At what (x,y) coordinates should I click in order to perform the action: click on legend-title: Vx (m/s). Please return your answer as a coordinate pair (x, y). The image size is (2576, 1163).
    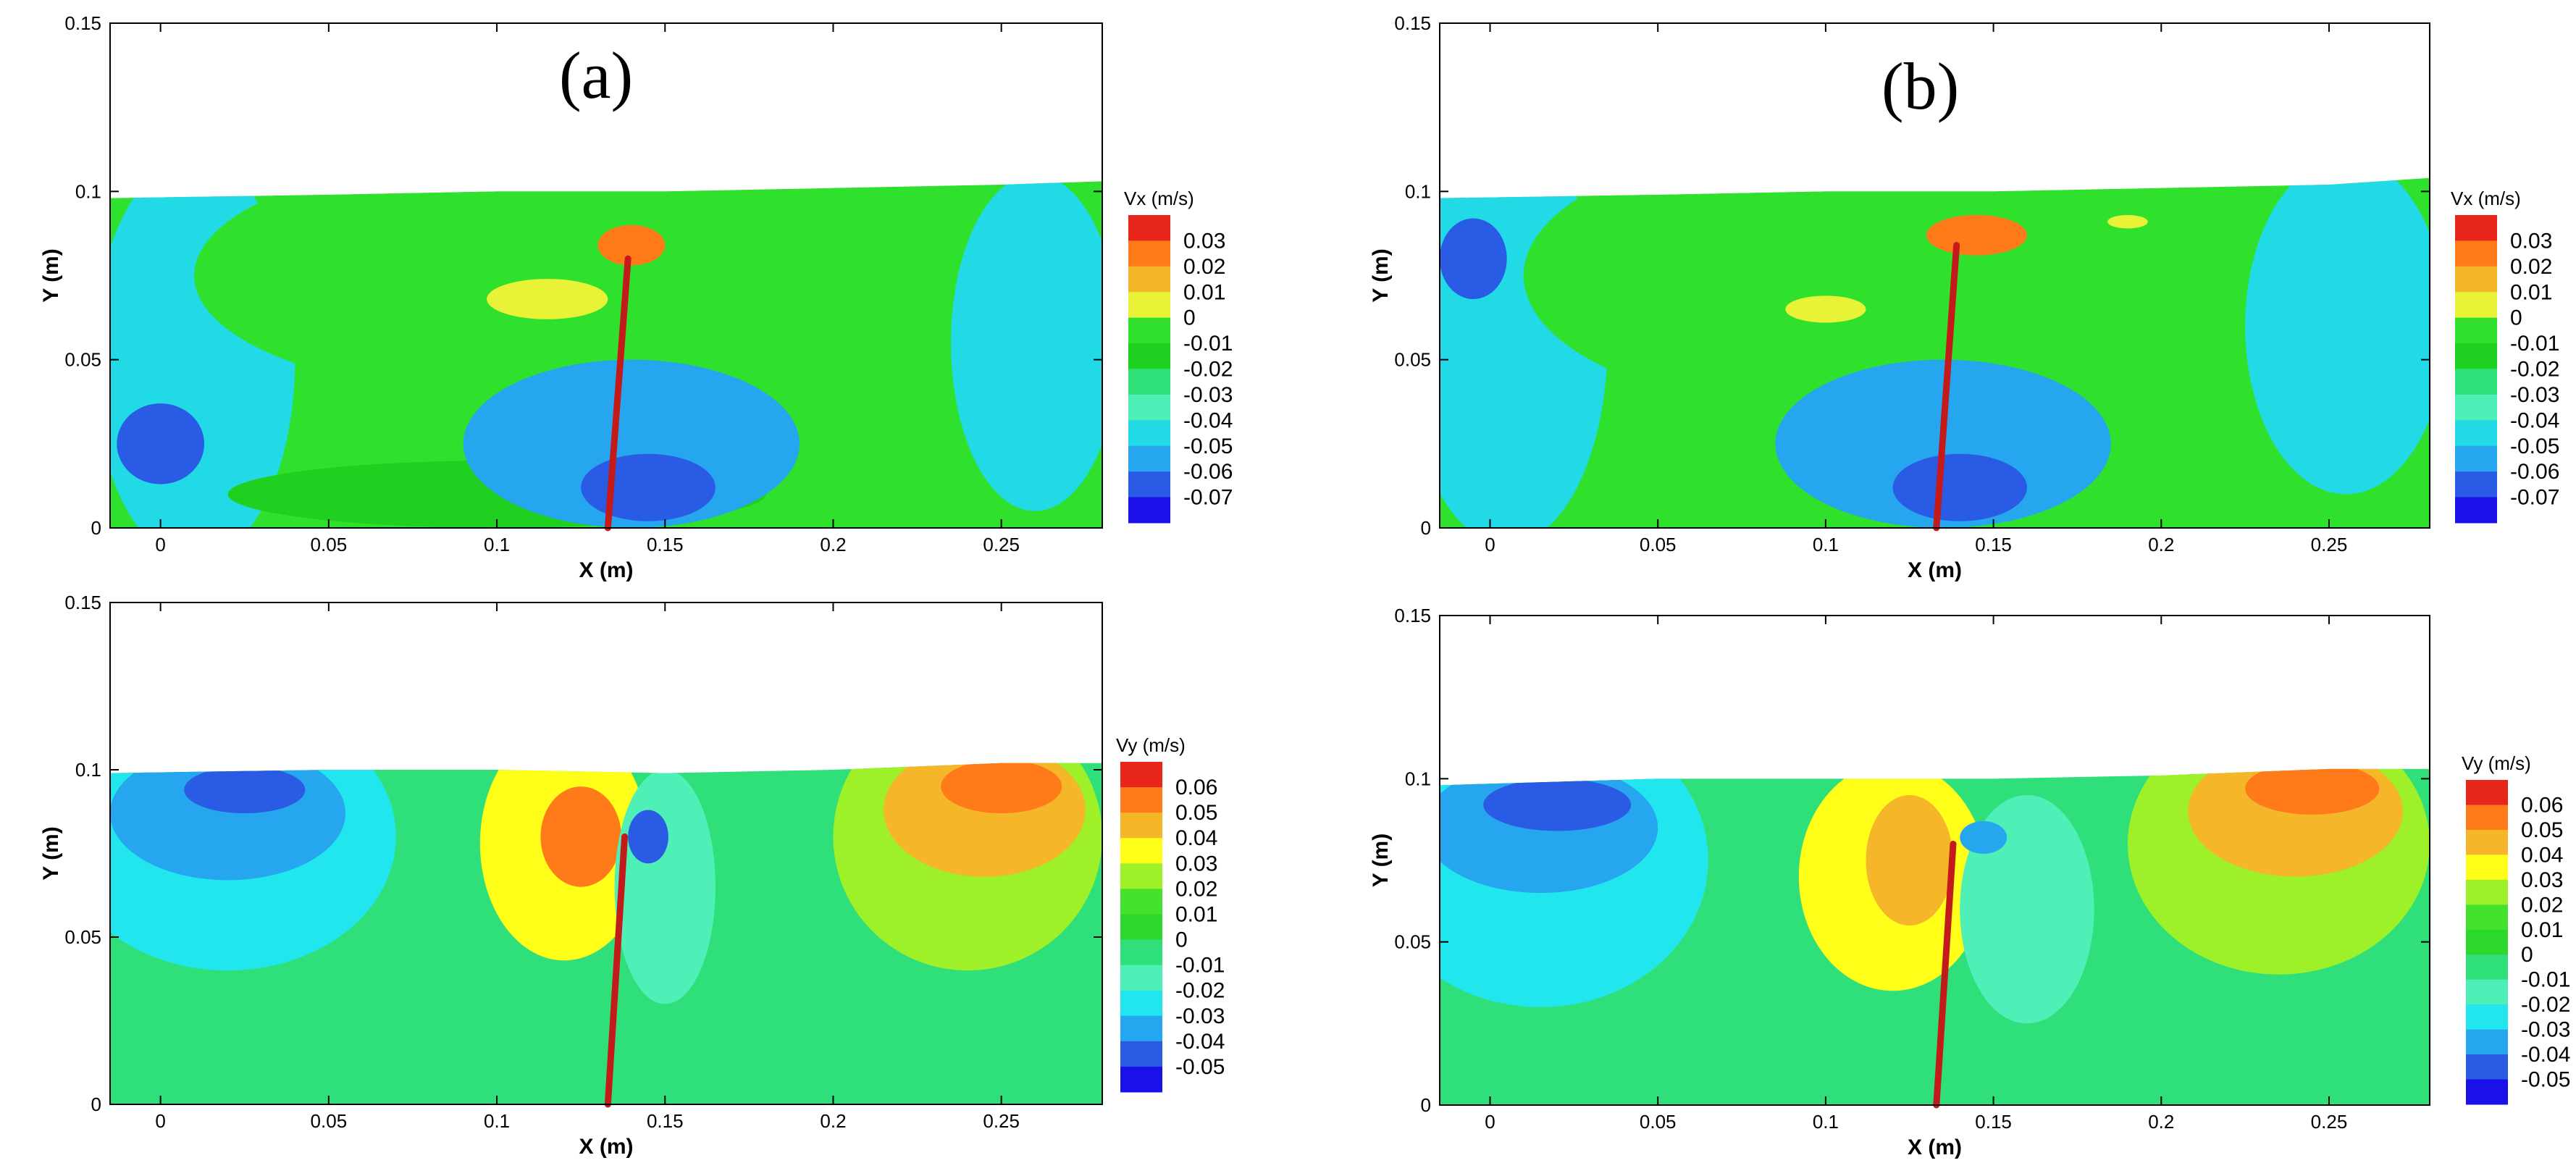
    Looking at the image, I should click on (1159, 198).